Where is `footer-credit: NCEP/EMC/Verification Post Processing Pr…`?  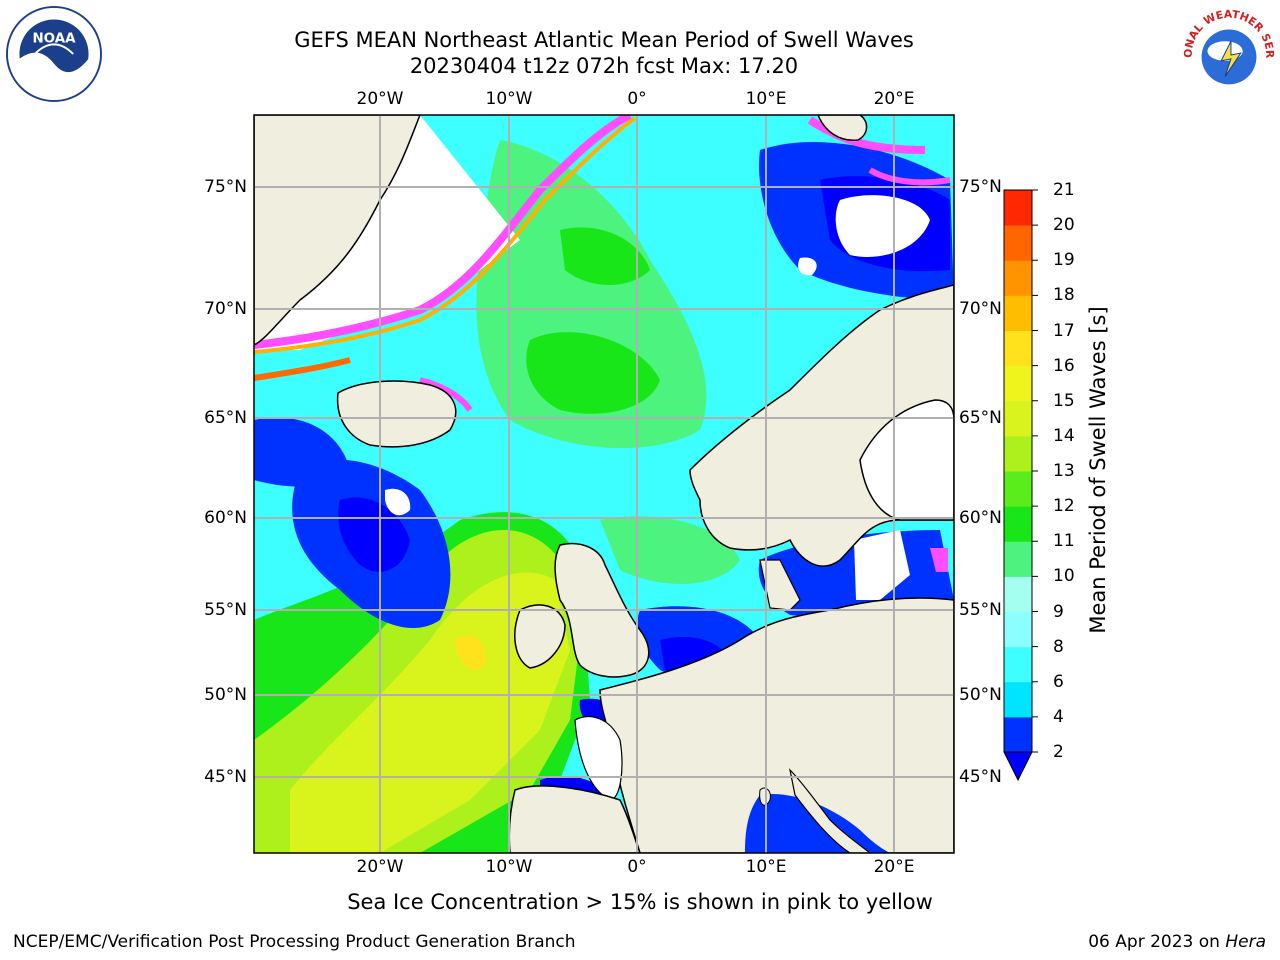
footer-credit: NCEP/EMC/Verification Post Processing Pr… is located at coordinates (294, 942).